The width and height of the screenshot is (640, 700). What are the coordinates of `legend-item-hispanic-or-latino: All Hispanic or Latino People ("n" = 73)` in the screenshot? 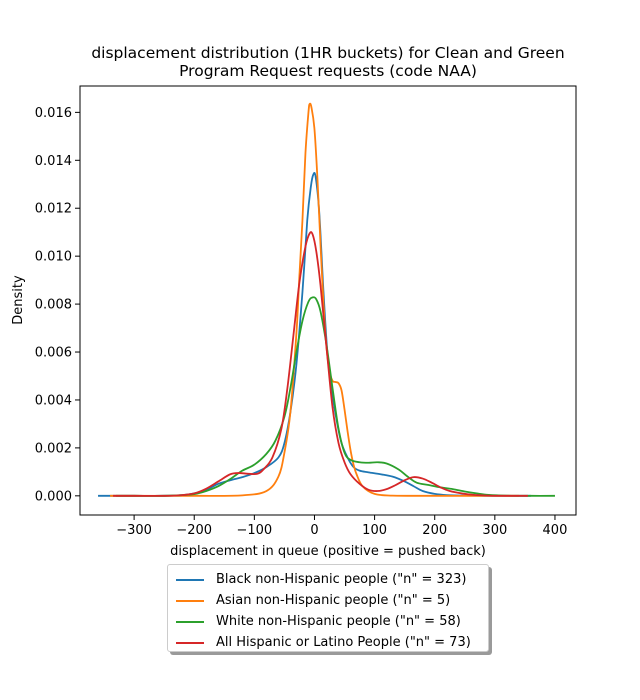 It's located at (328, 642).